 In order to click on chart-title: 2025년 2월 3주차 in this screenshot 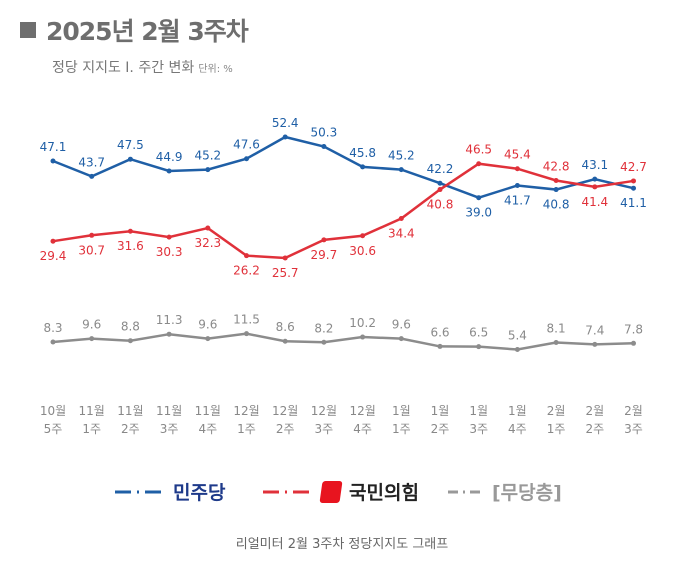, I will do `click(134, 30)`.